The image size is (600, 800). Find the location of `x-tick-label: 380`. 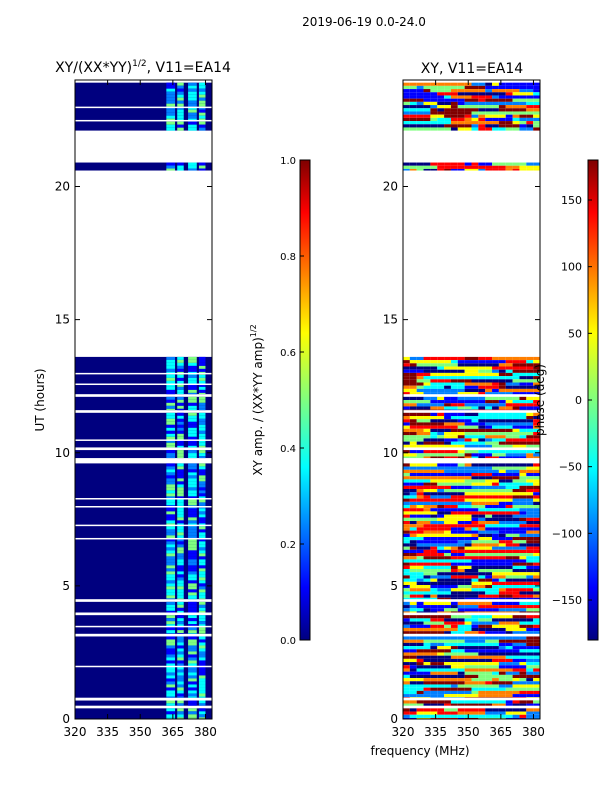

x-tick-label: 380 is located at coordinates (205, 732).